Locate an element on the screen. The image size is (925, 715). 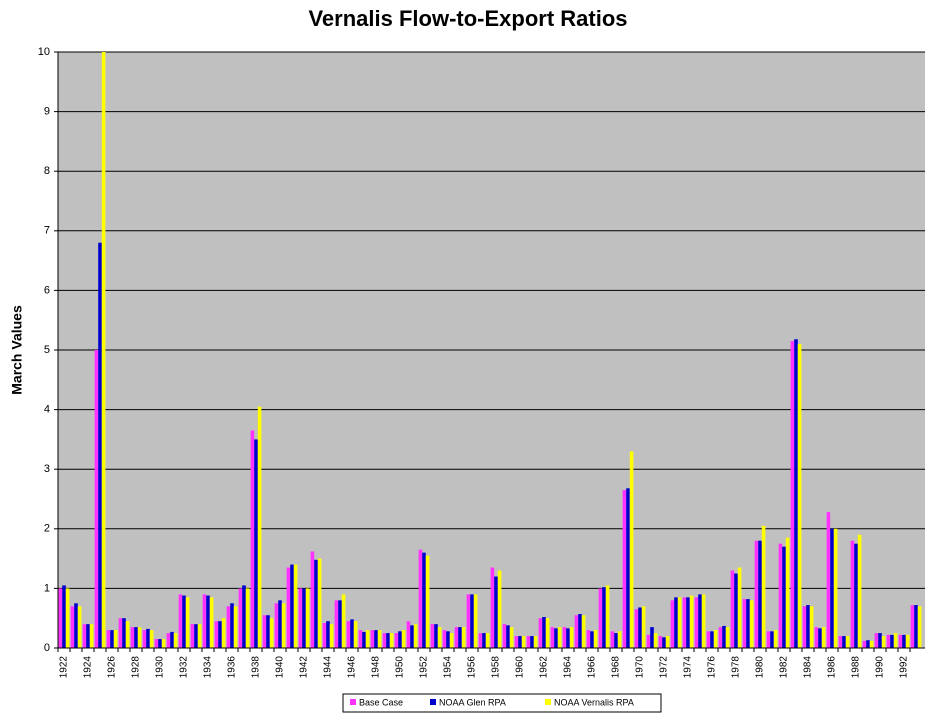
legend-box is located at coordinates (502, 703).